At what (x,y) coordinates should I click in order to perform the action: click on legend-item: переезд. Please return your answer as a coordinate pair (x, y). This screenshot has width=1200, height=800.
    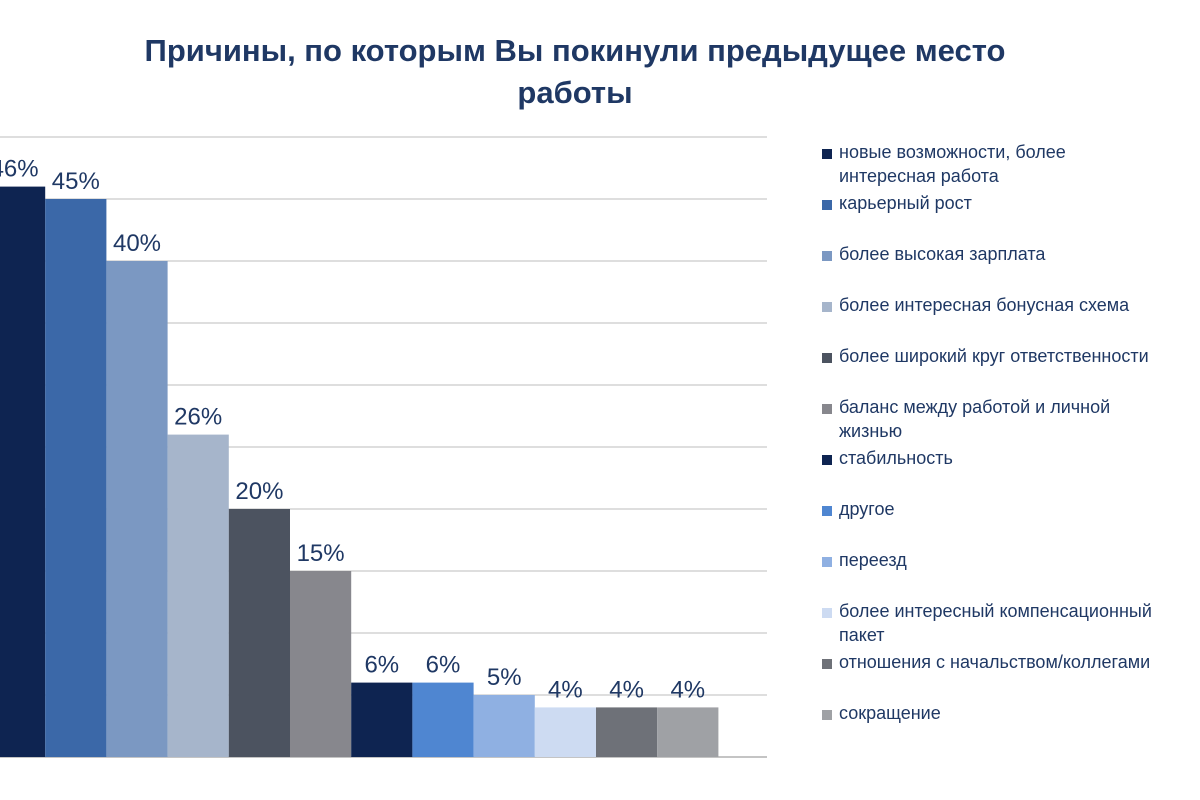
    Looking at the image, I should click on (1011, 560).